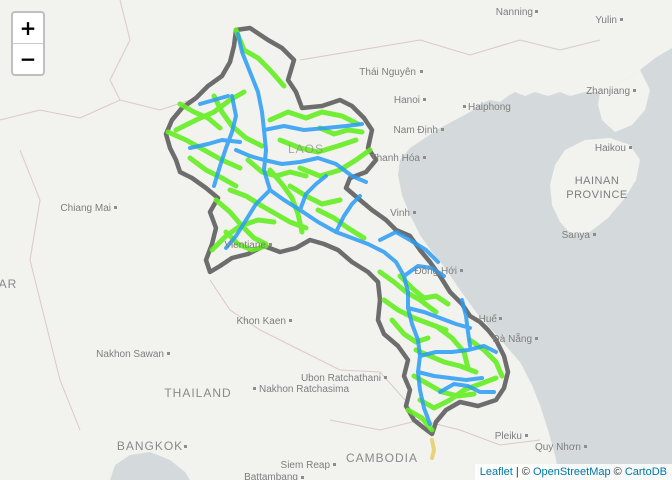 Image resolution: width=672 pixels, height=480 pixels. What do you see at coordinates (512, 338) in the screenshot?
I see `label-da-nang: Đà Nẵng` at bounding box center [512, 338].